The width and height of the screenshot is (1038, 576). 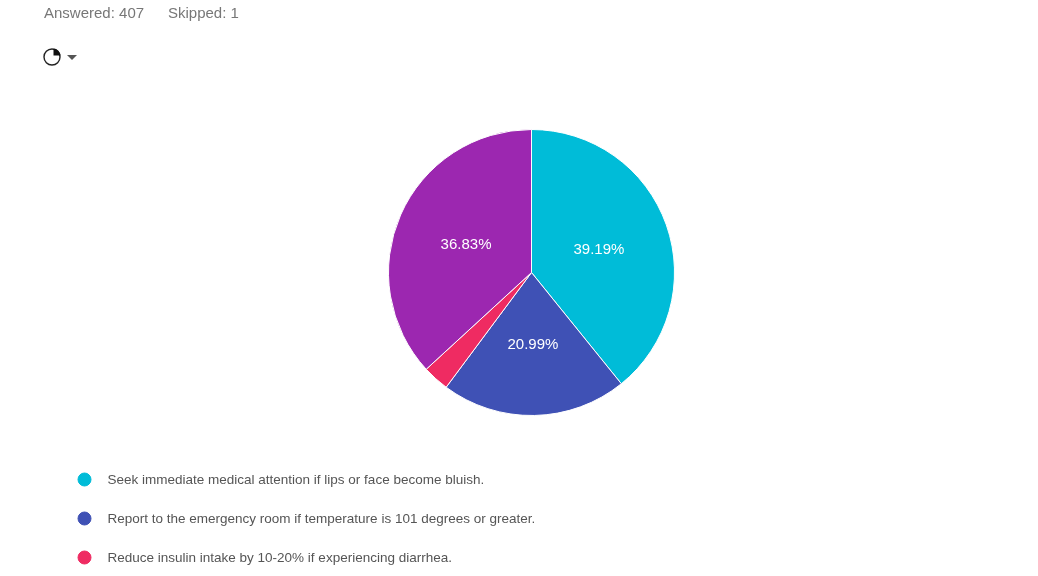 What do you see at coordinates (94, 13) in the screenshot?
I see `text: Answered: 407` at bounding box center [94, 13].